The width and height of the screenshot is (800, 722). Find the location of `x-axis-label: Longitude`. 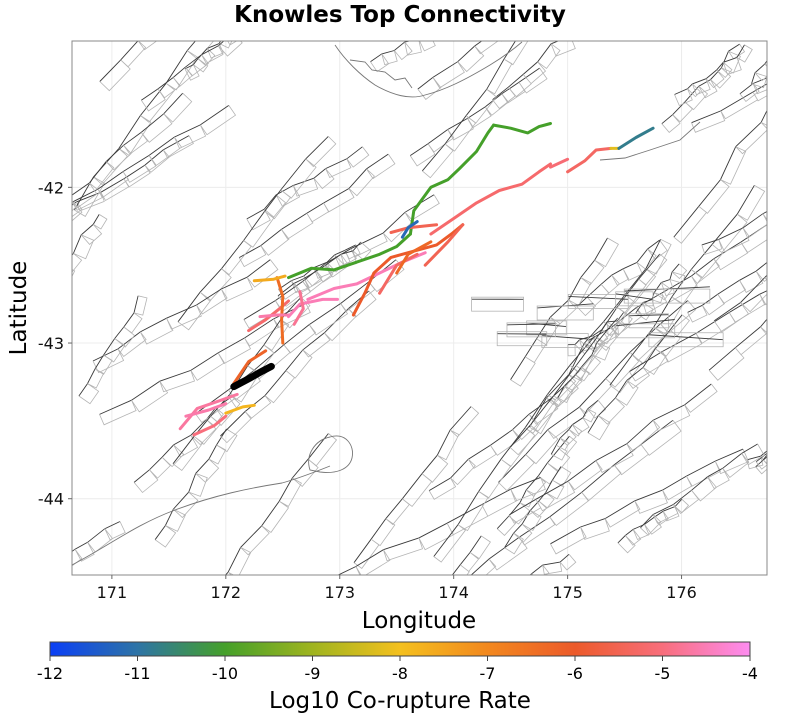

x-axis-label: Longitude is located at coordinates (419, 621).